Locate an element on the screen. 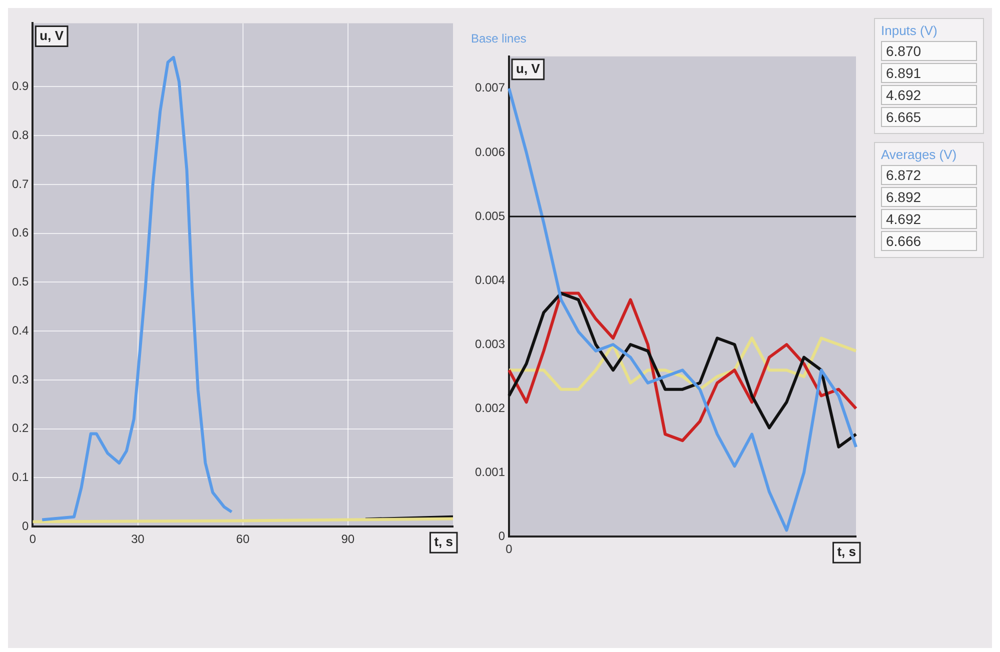  y-tick-label: 0.5 is located at coordinates (20, 281).